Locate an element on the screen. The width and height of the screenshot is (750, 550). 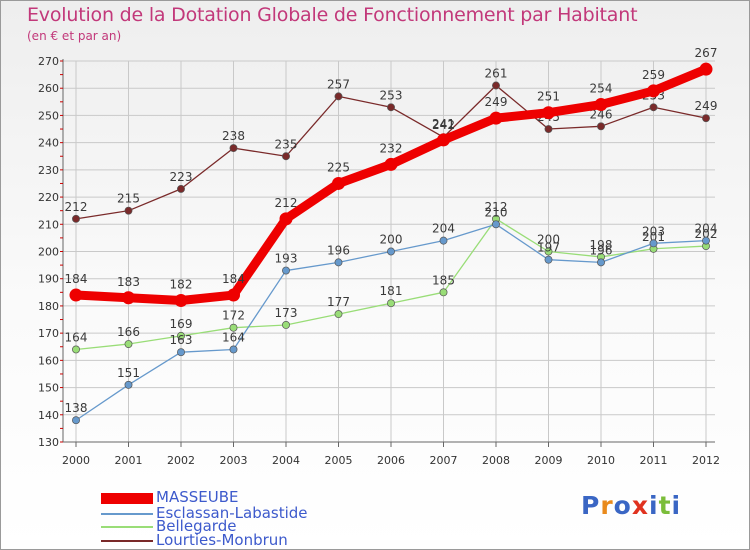
data-label-lourties-monbrun: 257 is located at coordinates (338, 84).